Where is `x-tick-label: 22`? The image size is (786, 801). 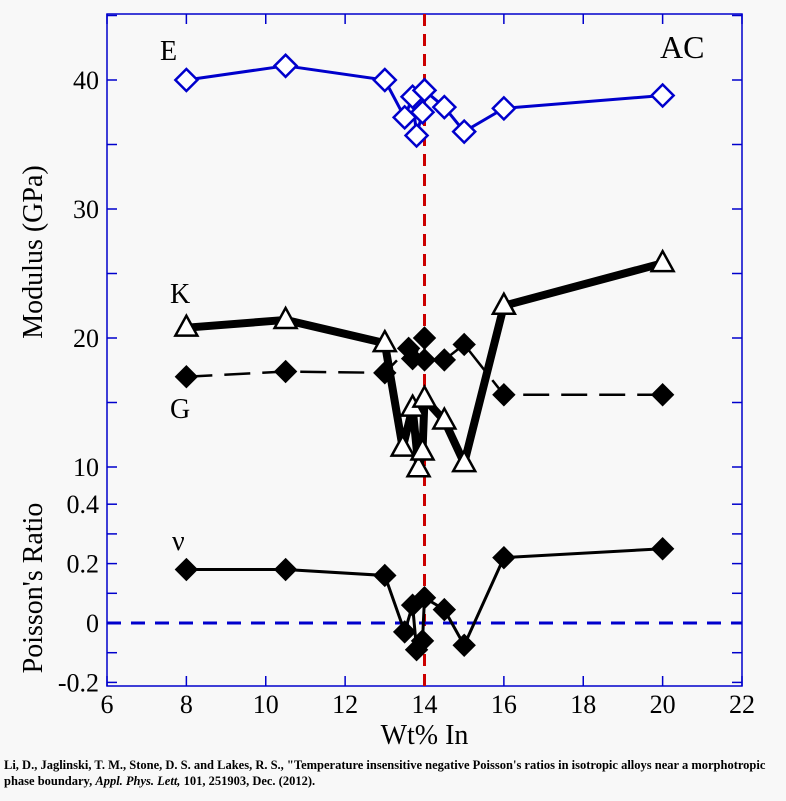 x-tick-label: 22 is located at coordinates (742, 704).